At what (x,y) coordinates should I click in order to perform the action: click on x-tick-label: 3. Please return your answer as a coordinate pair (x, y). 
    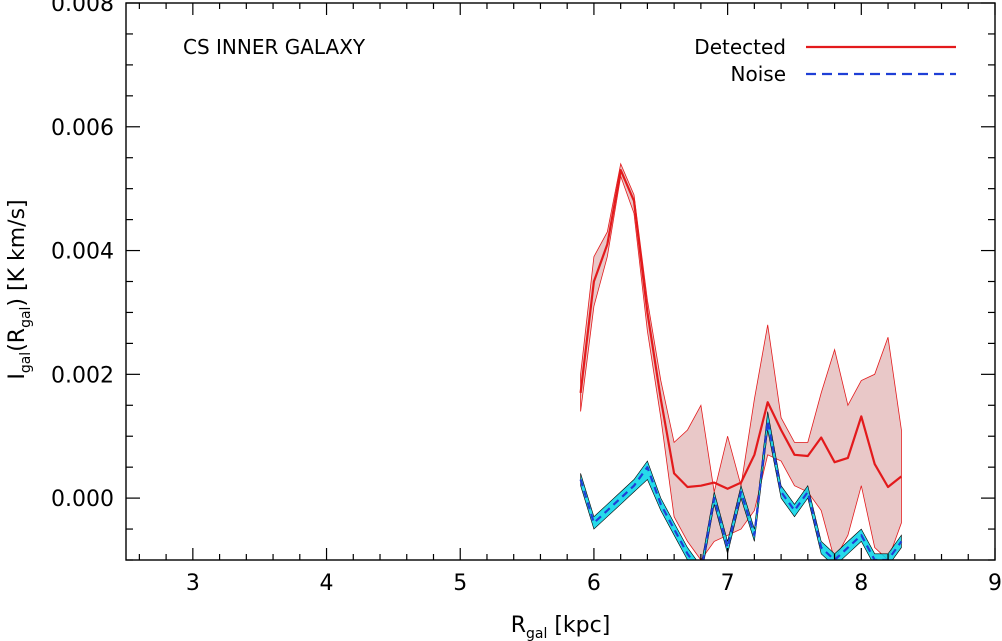
    Looking at the image, I should click on (193, 583).